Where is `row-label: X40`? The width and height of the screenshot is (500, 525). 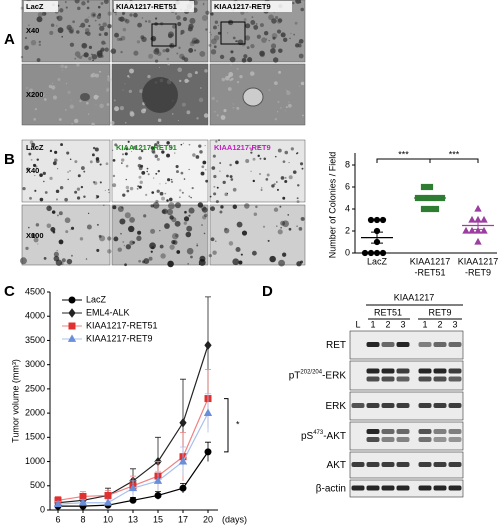 row-label: X40 is located at coordinates (32, 170).